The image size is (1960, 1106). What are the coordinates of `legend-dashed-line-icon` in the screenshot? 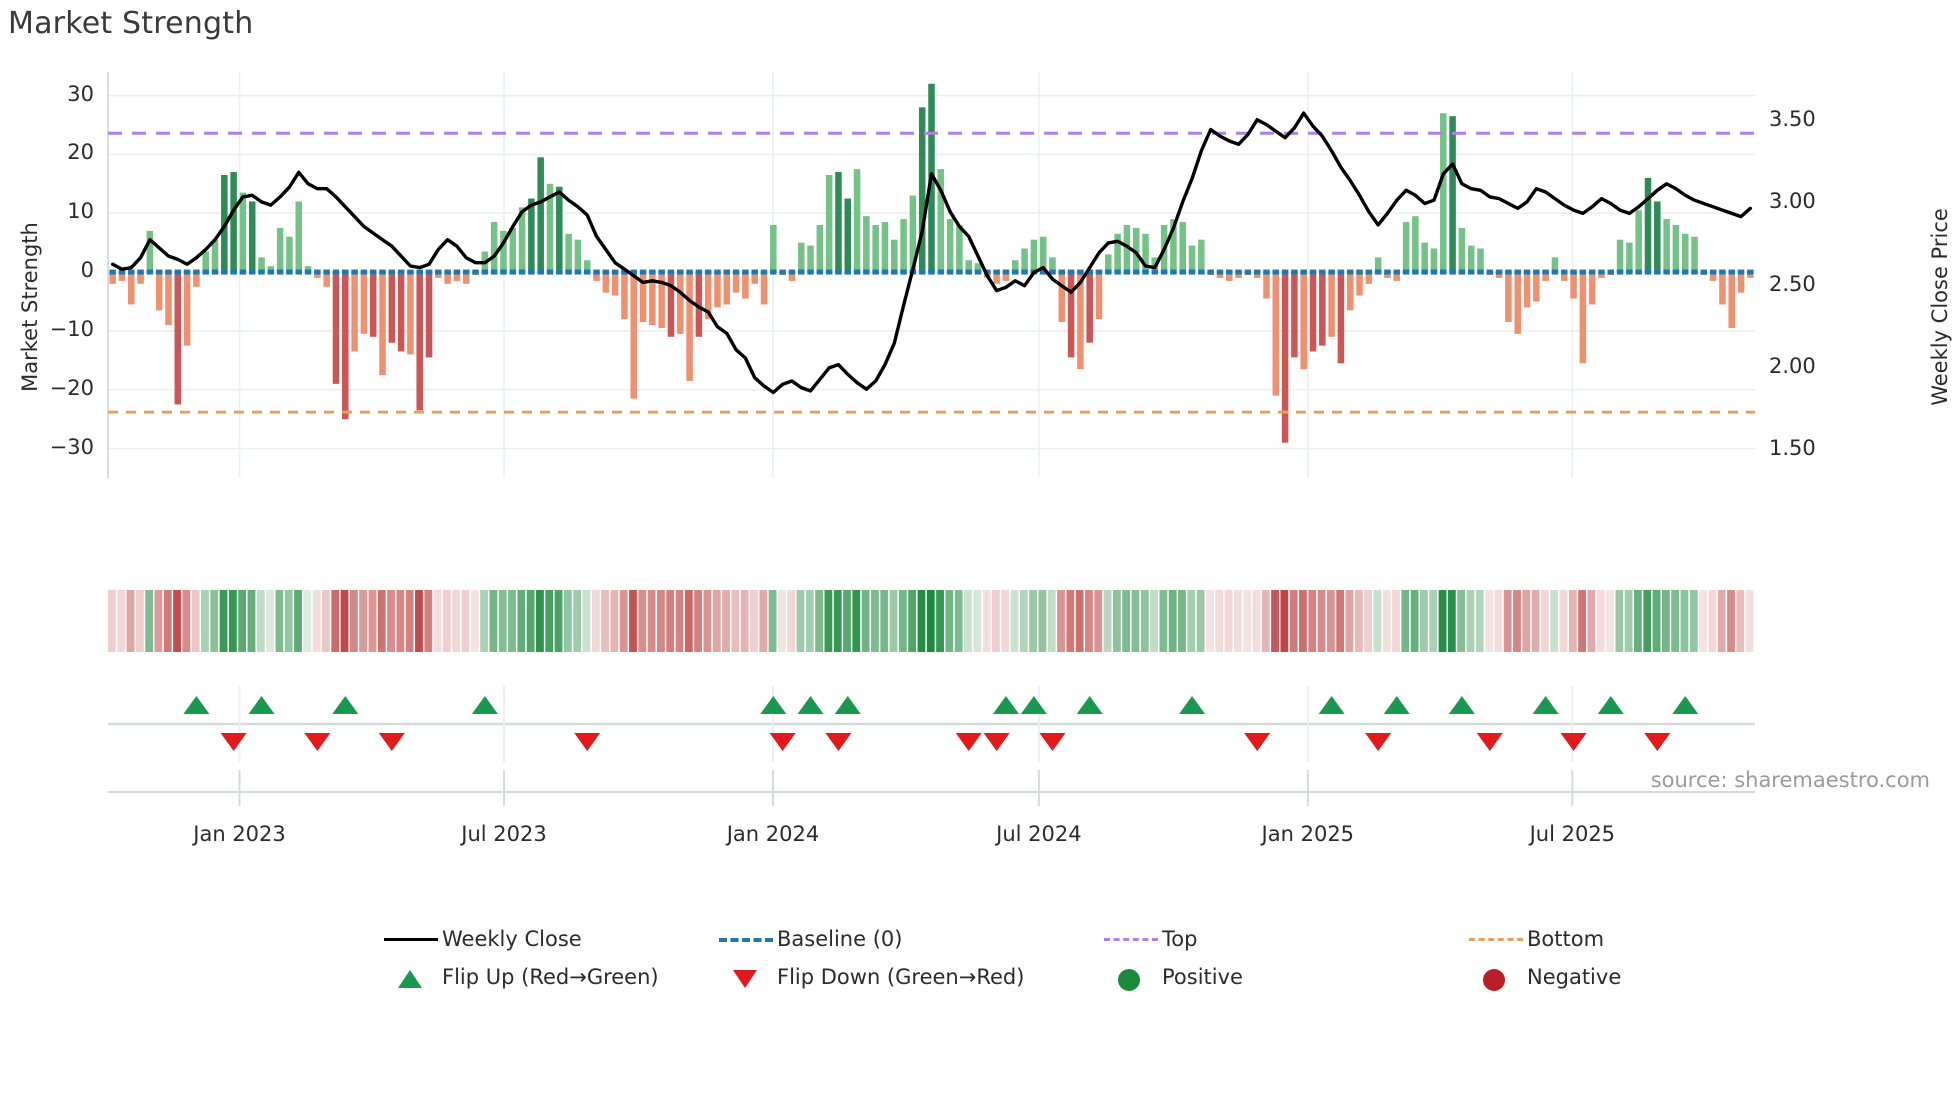 It's located at (1496, 939).